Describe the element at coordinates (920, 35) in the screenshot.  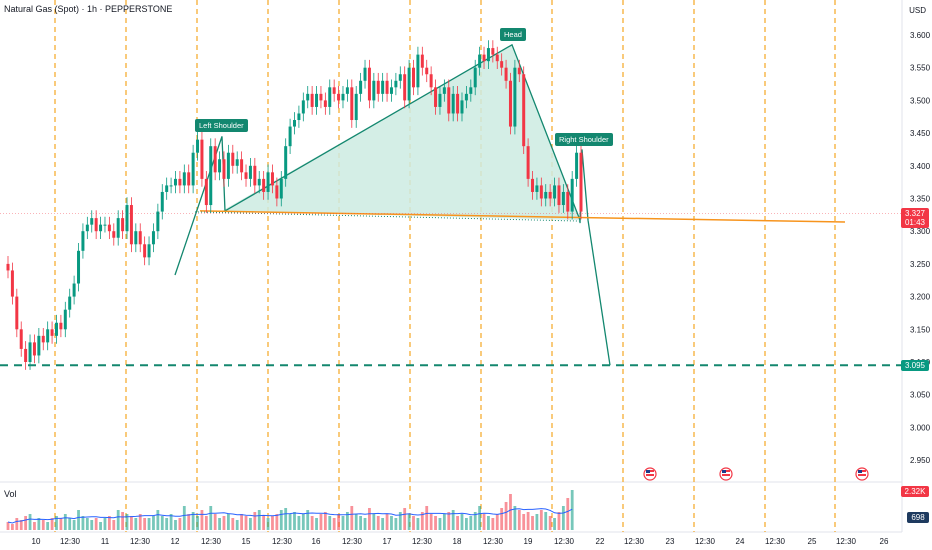
I see `y-tick-label: 3.600` at that location.